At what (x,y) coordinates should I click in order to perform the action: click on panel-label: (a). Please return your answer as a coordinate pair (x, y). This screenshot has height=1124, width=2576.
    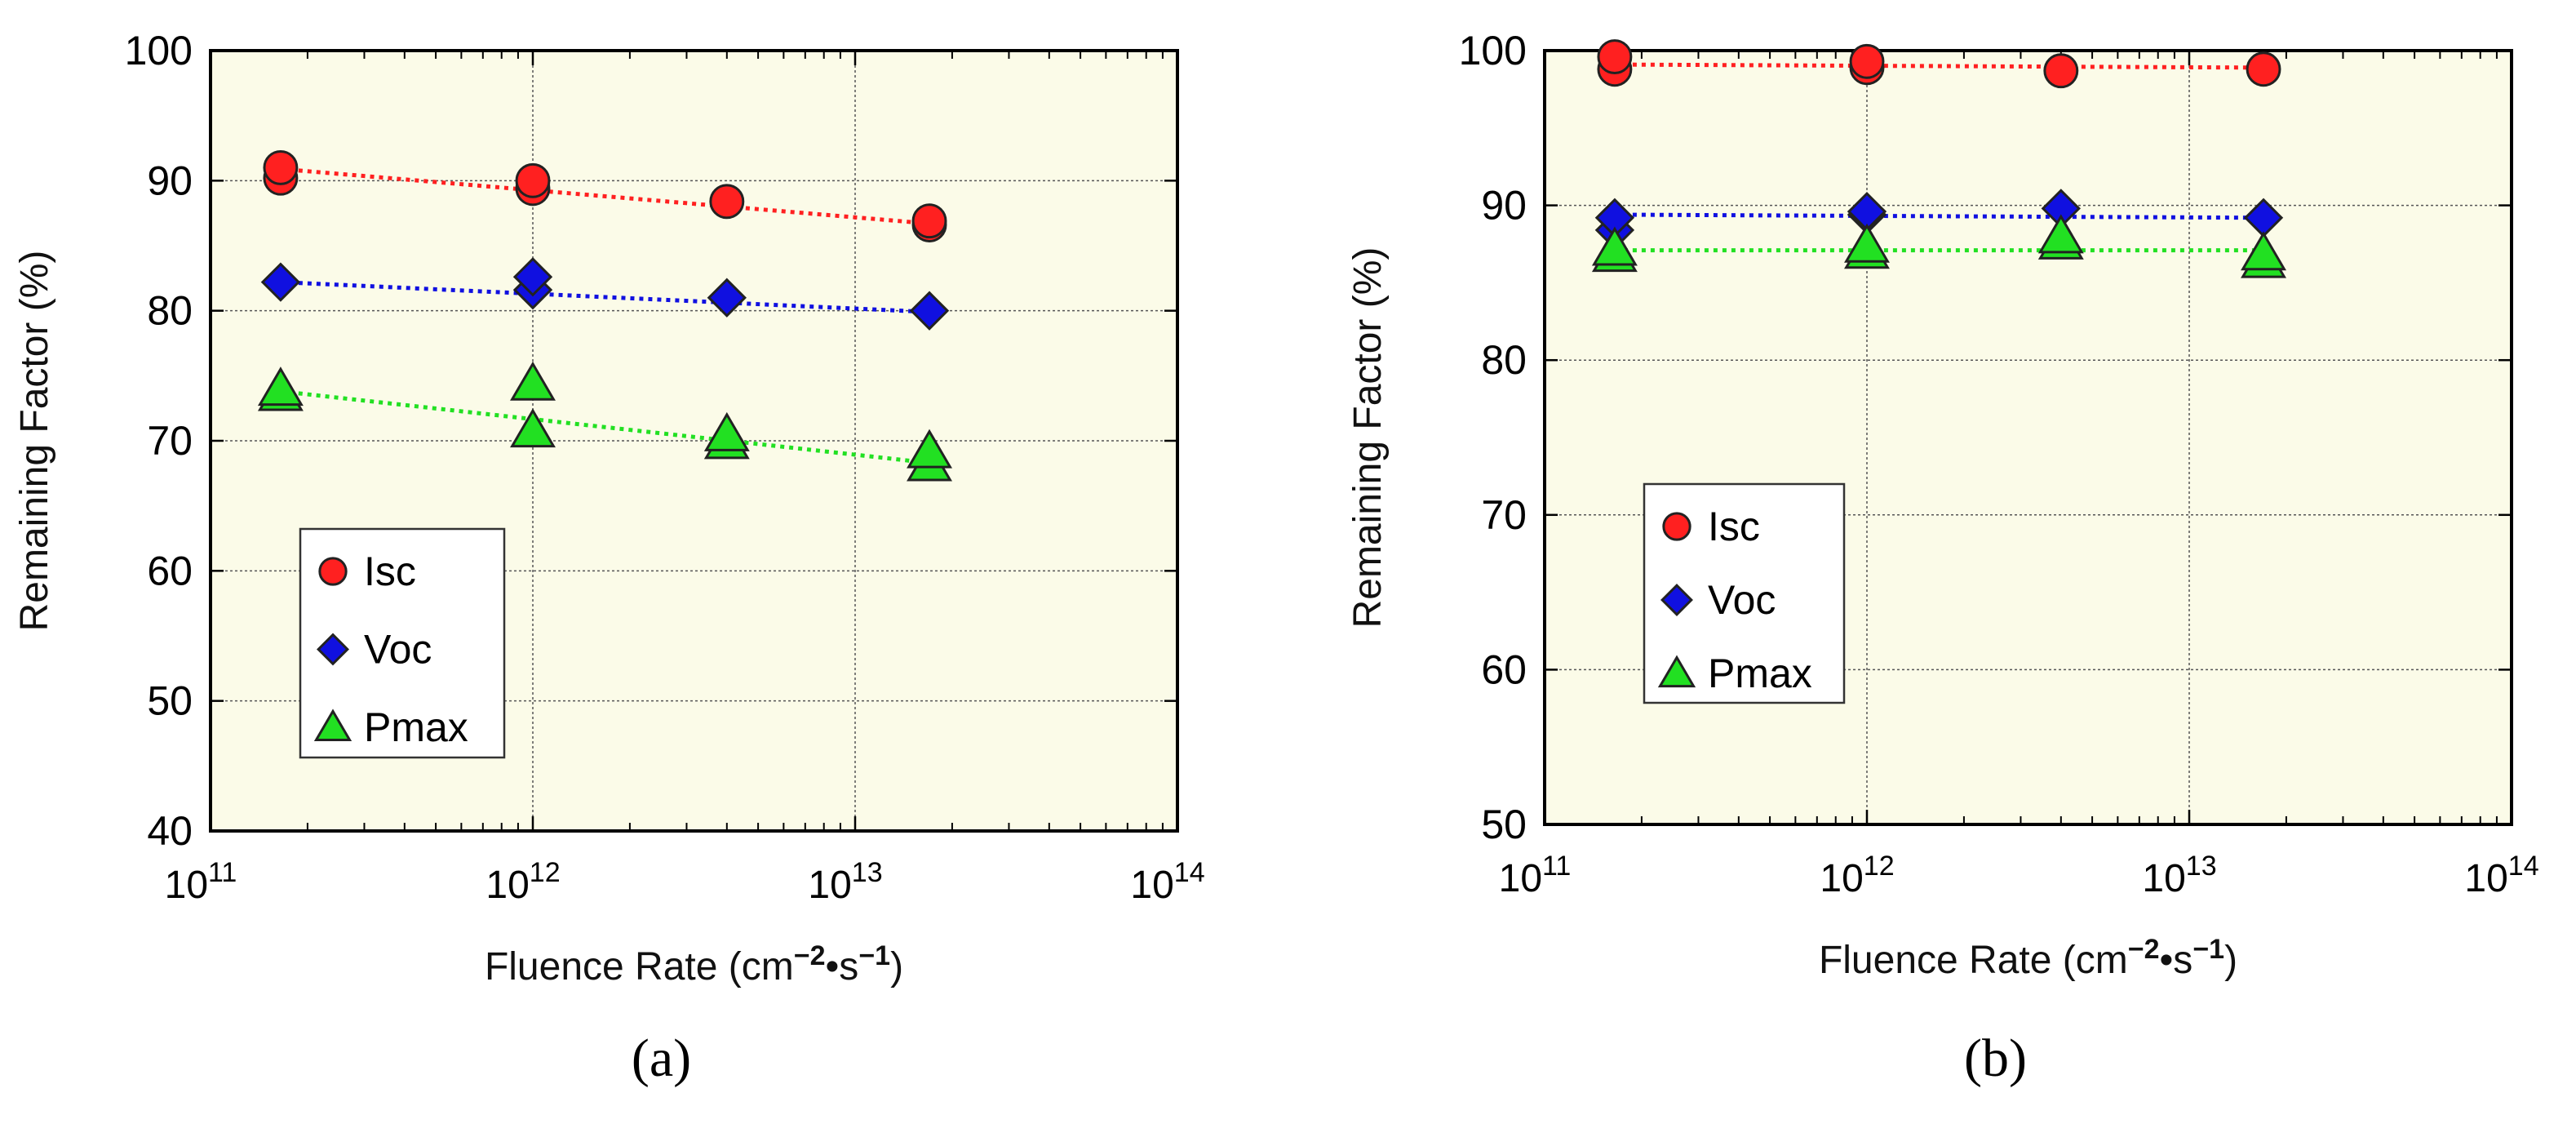
    Looking at the image, I should click on (661, 1058).